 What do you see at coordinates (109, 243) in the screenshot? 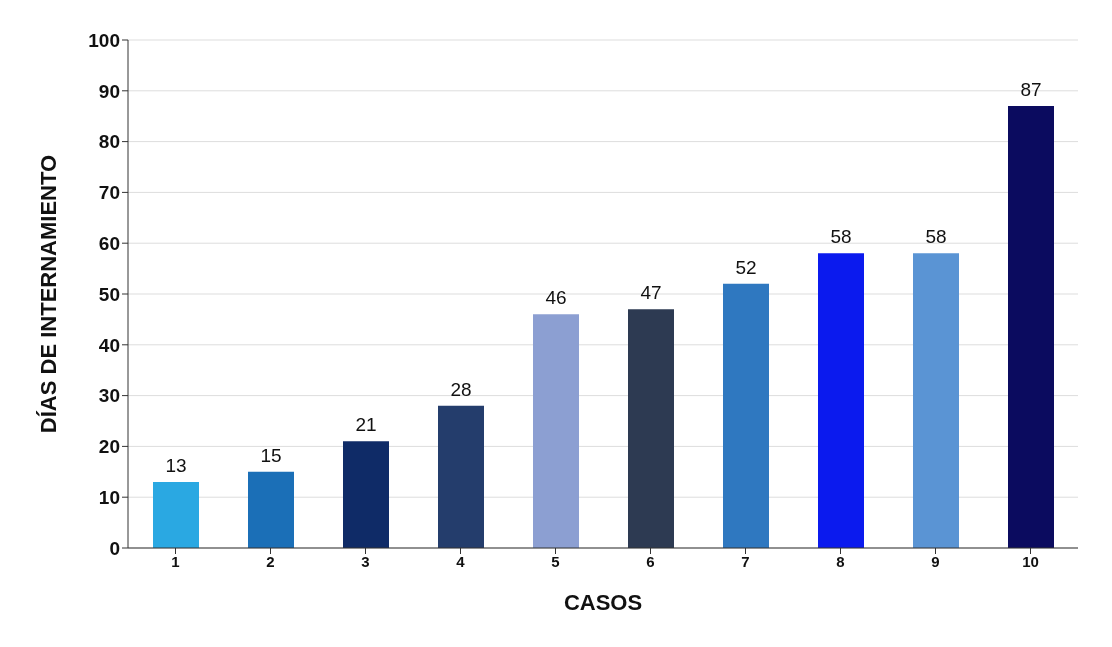
I see `y-tick-label: 60` at bounding box center [109, 243].